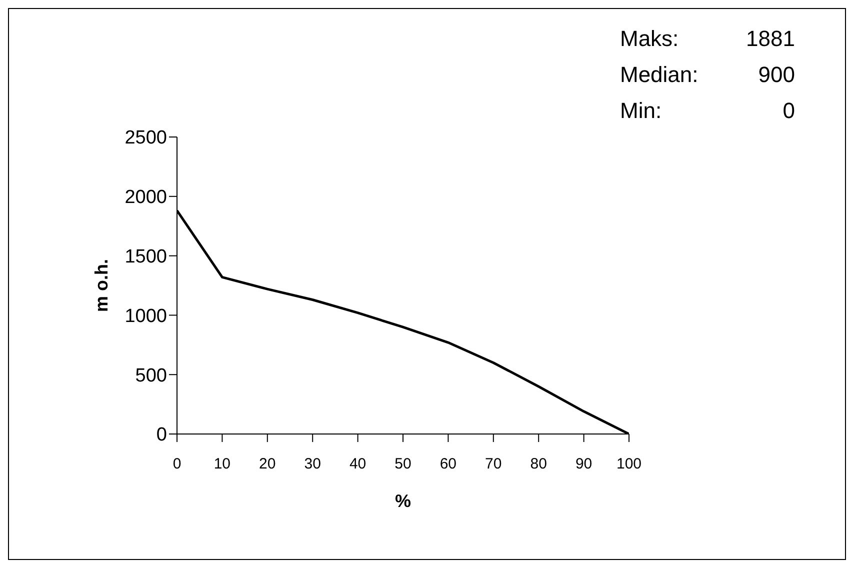 Image resolution: width=854 pixels, height=568 pixels. What do you see at coordinates (161, 435) in the screenshot?
I see `y-tick-label: 0` at bounding box center [161, 435].